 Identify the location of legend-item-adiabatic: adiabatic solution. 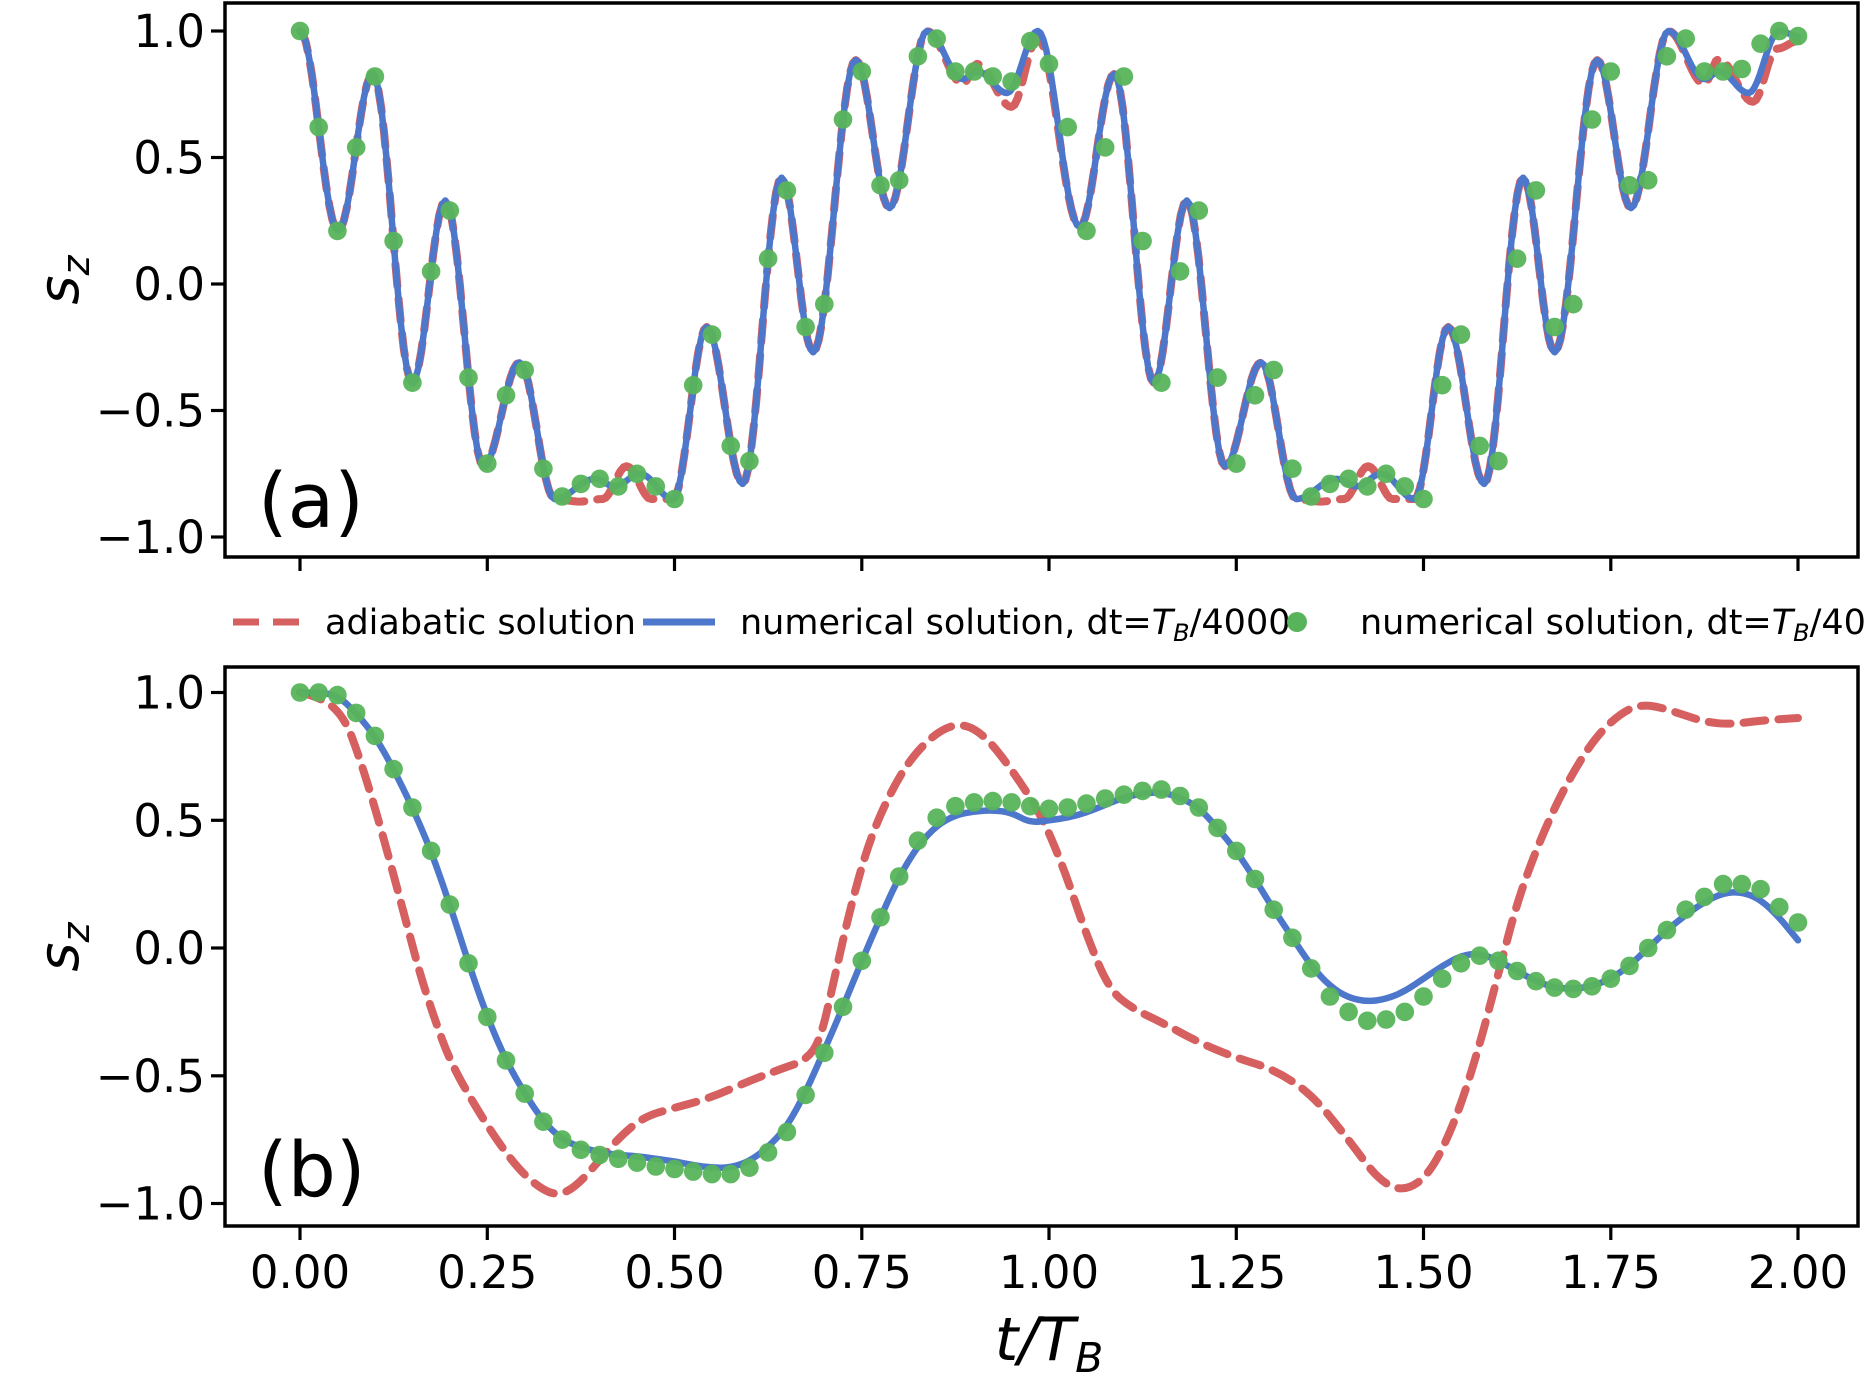
(434, 623).